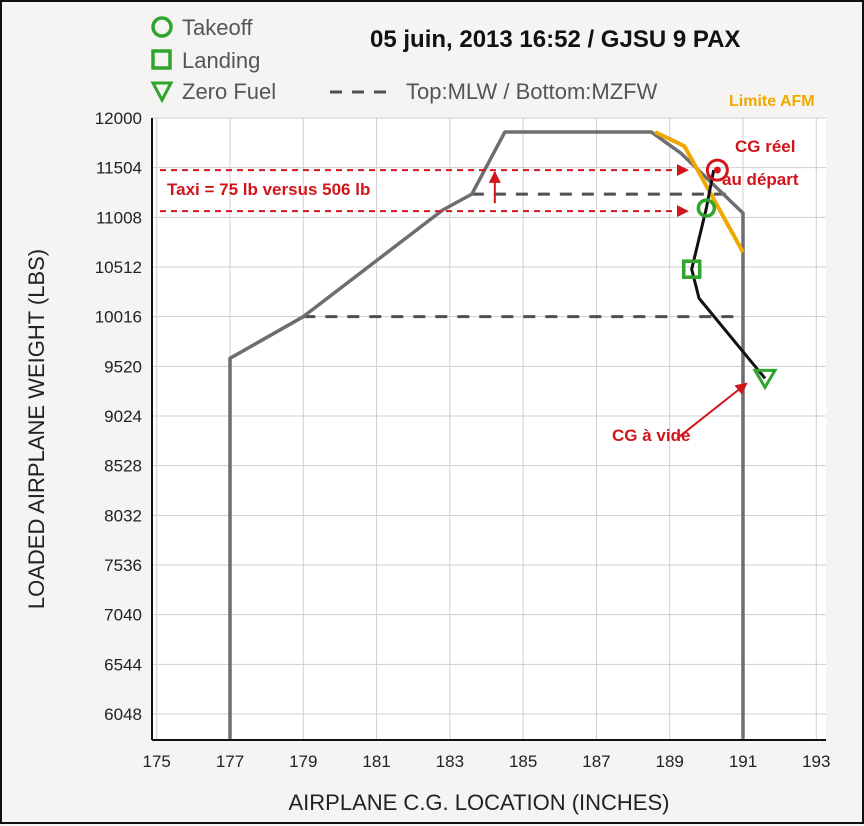  Describe the element at coordinates (519, 255) in the screenshot. I see `limit-lines` at that location.